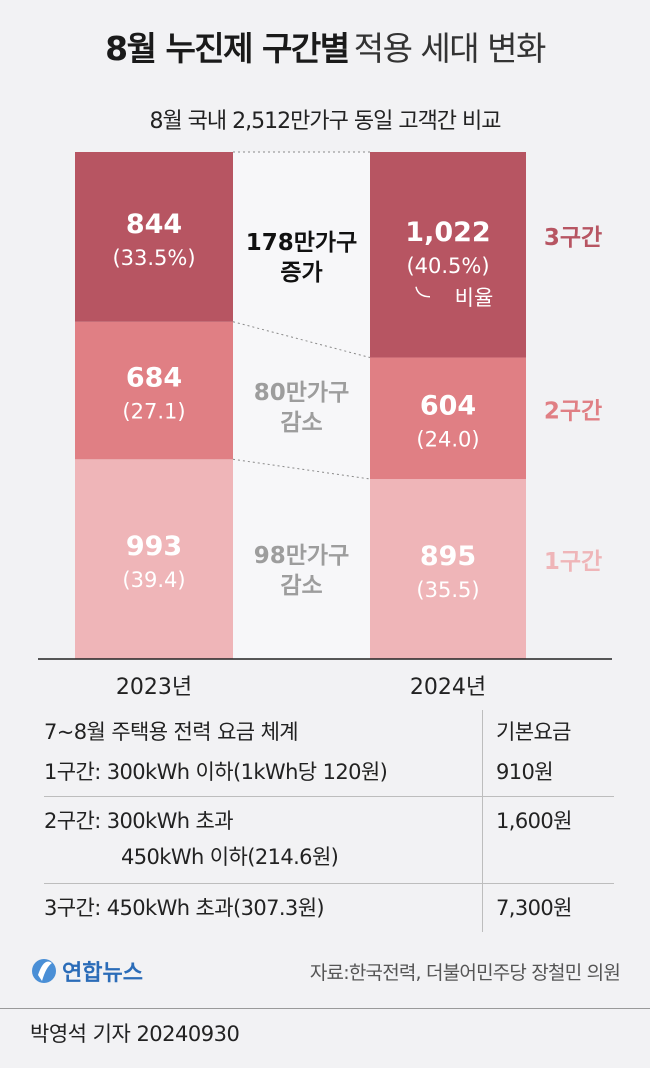  I want to click on tier2-fee: 1,600원, so click(534, 821).